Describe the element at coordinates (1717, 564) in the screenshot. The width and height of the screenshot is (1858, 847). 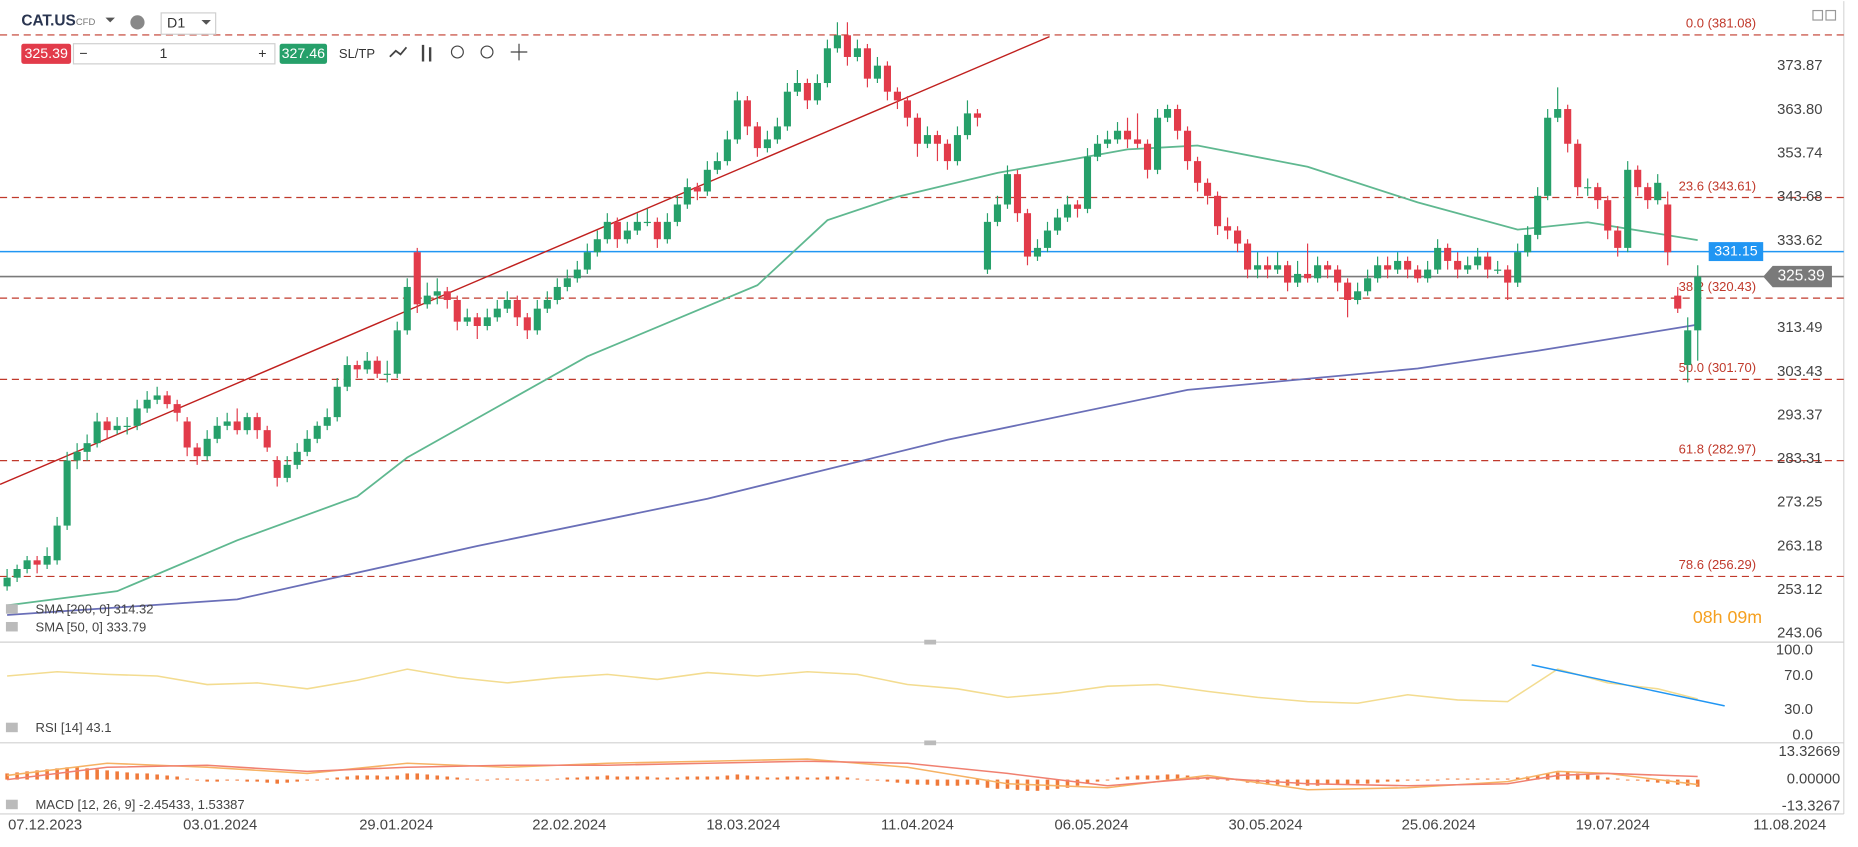
I see `fib-level-label: 78.6 (256.29)` at that location.